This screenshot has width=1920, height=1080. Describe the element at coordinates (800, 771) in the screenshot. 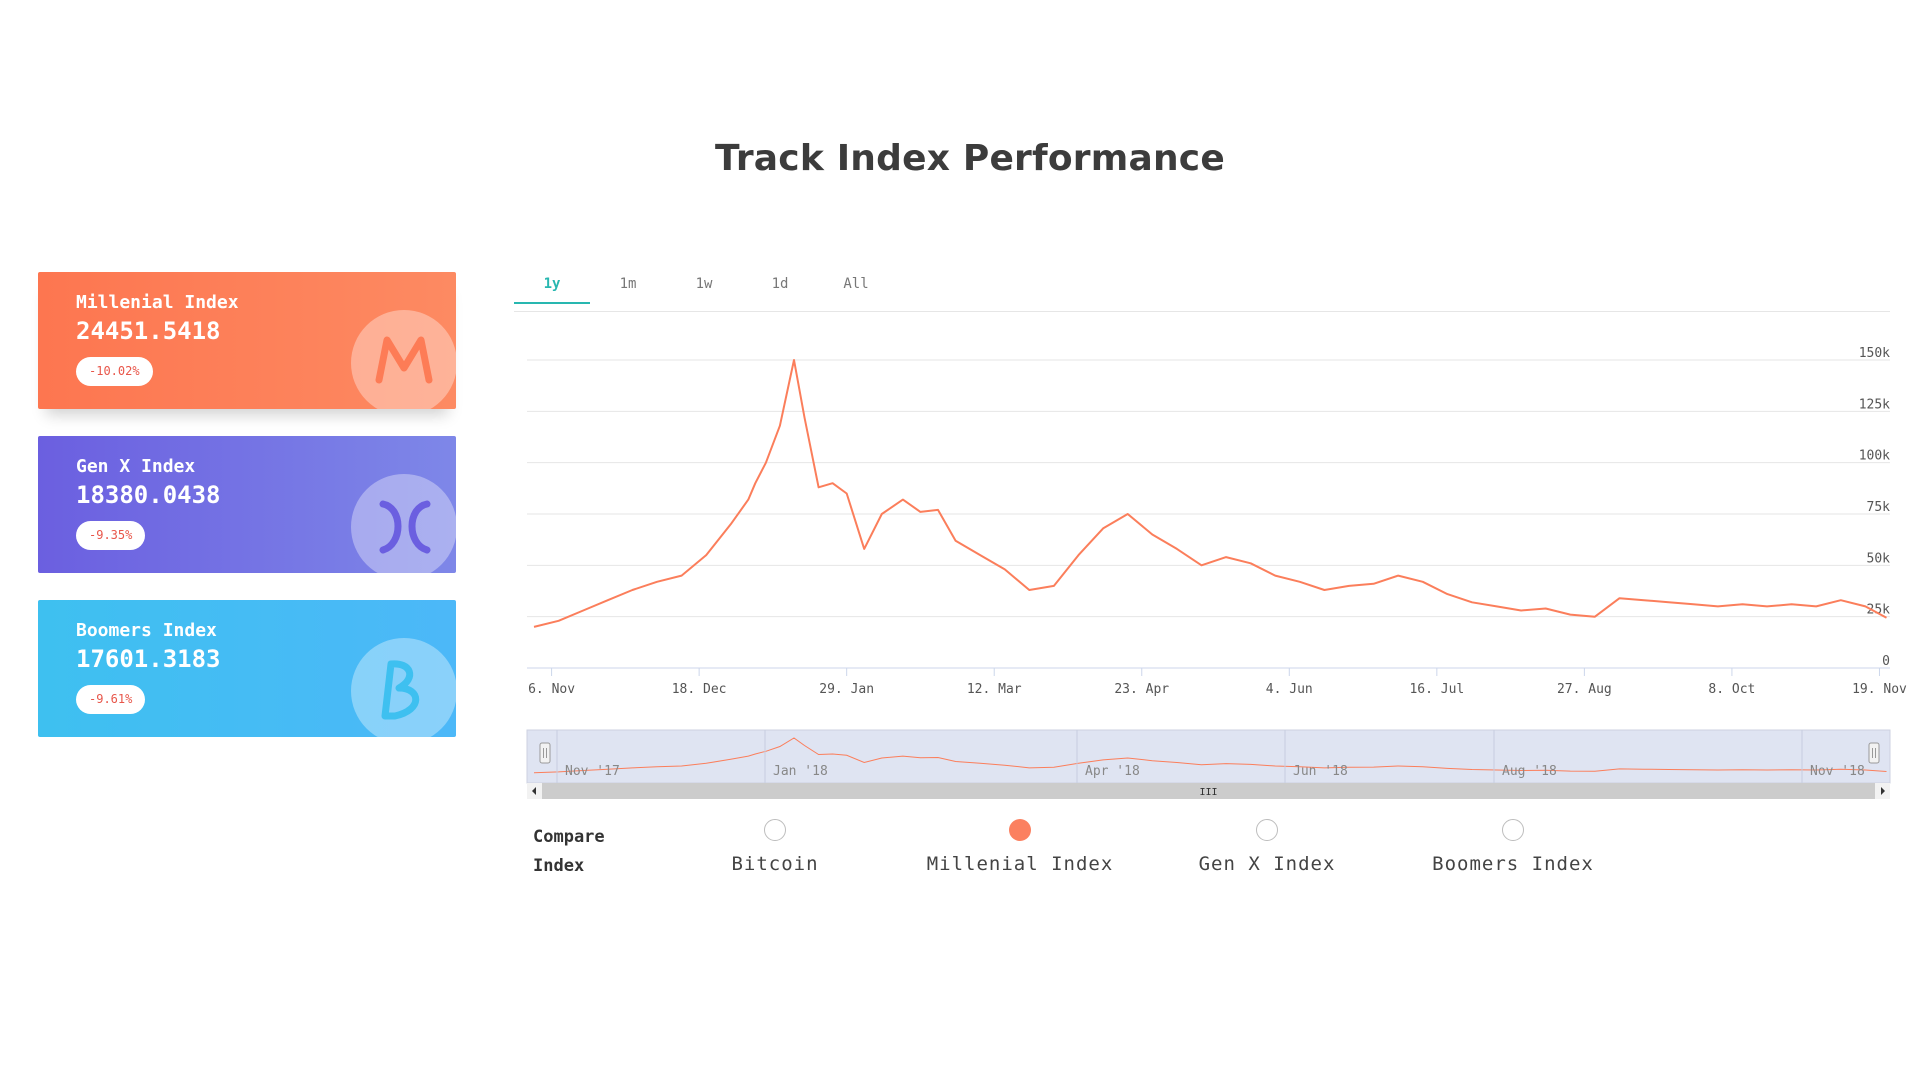

I see `navigator-label: Jan '18` at that location.